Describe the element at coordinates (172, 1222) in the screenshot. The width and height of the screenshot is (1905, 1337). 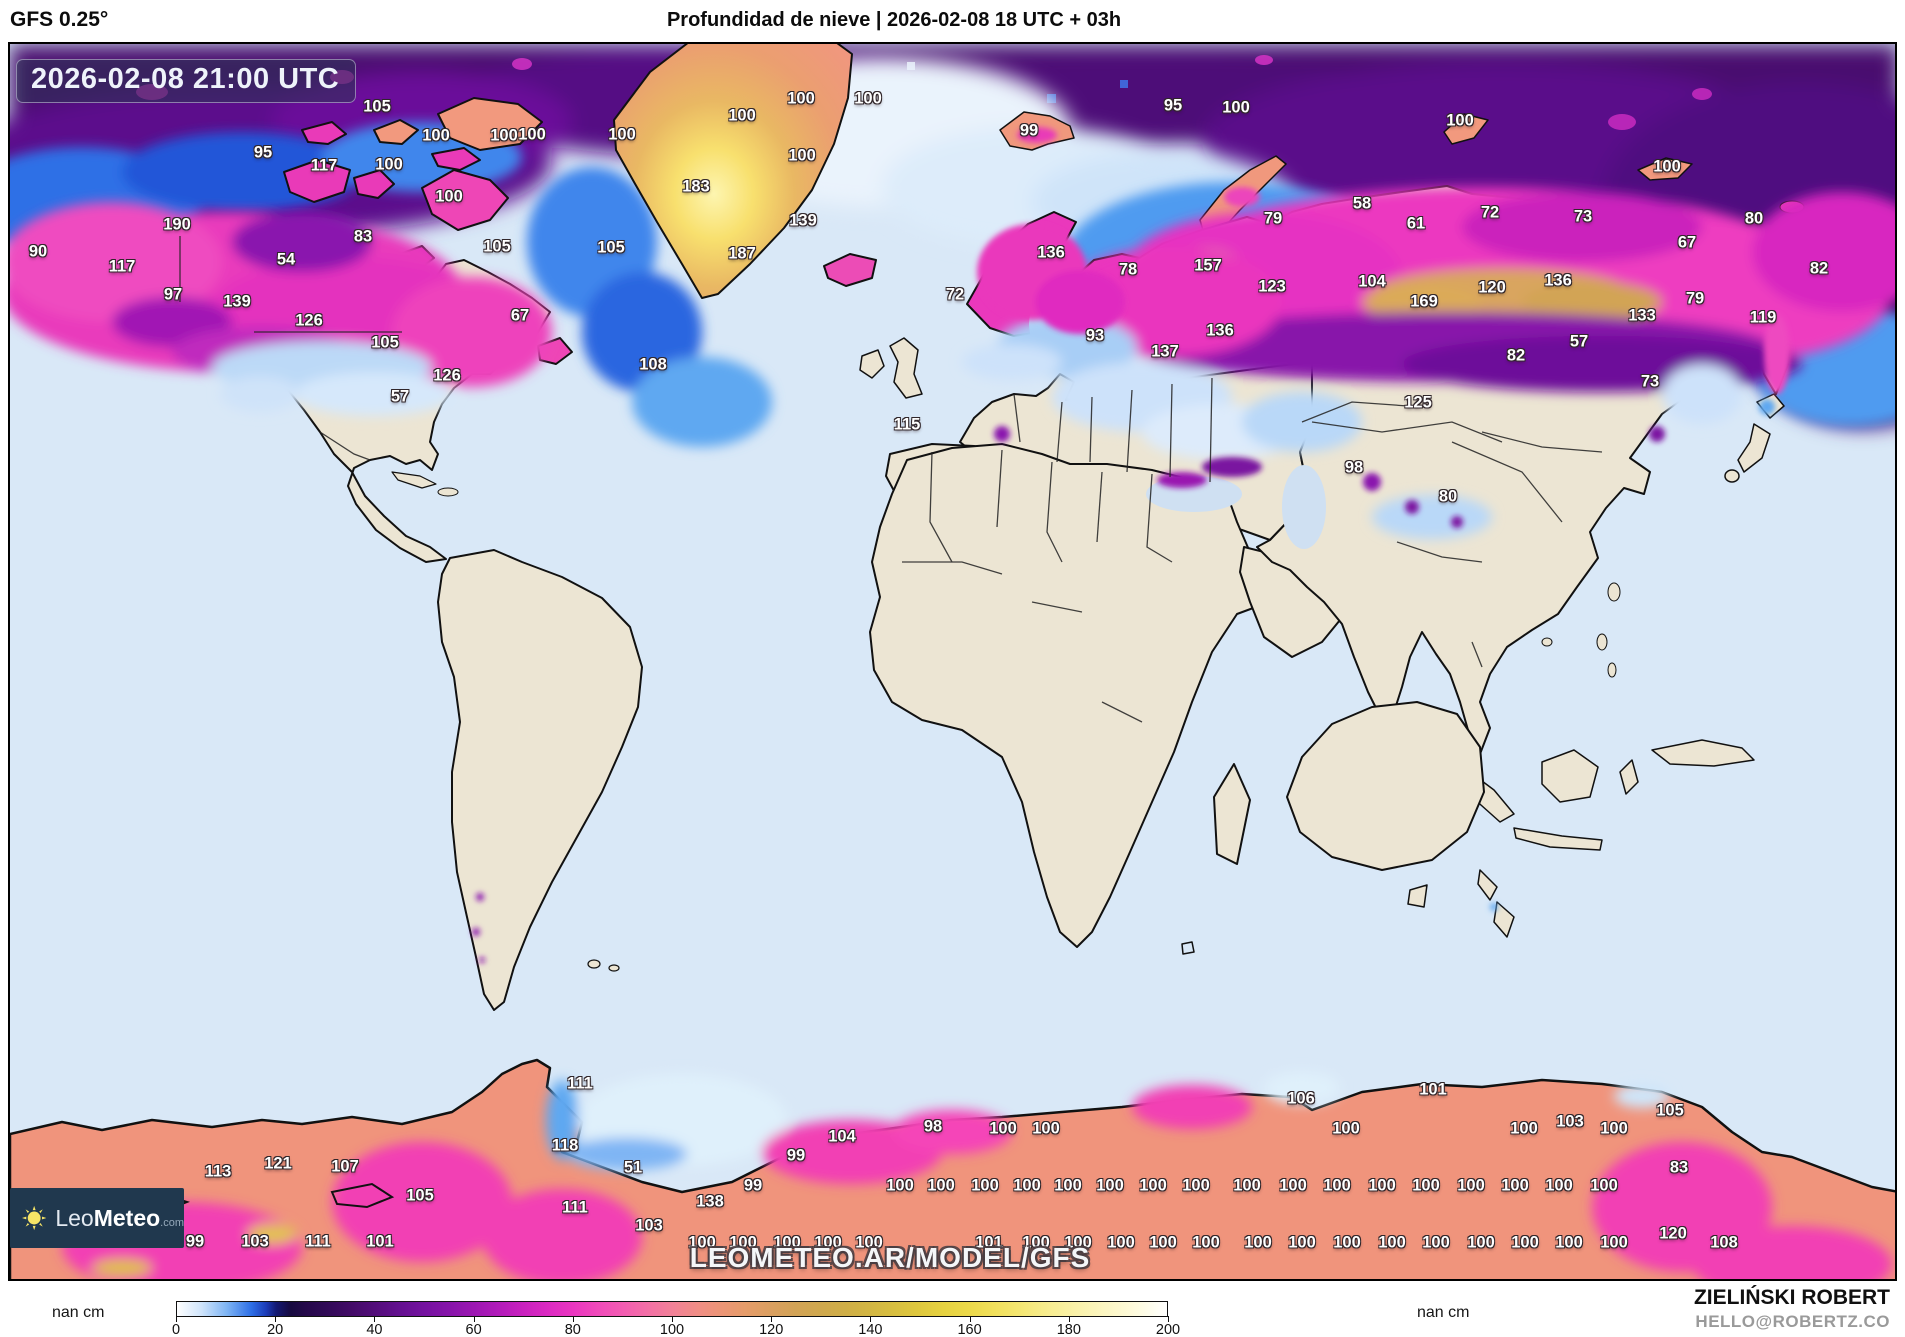
I see `logo-suffix: .com` at that location.